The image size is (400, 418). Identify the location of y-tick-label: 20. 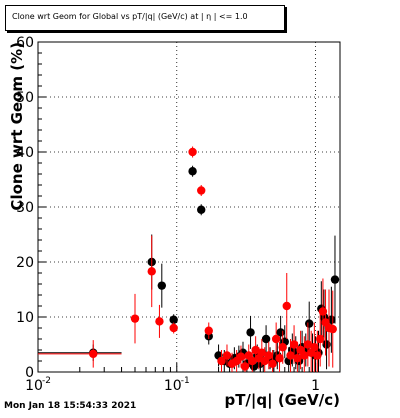
(25, 263).